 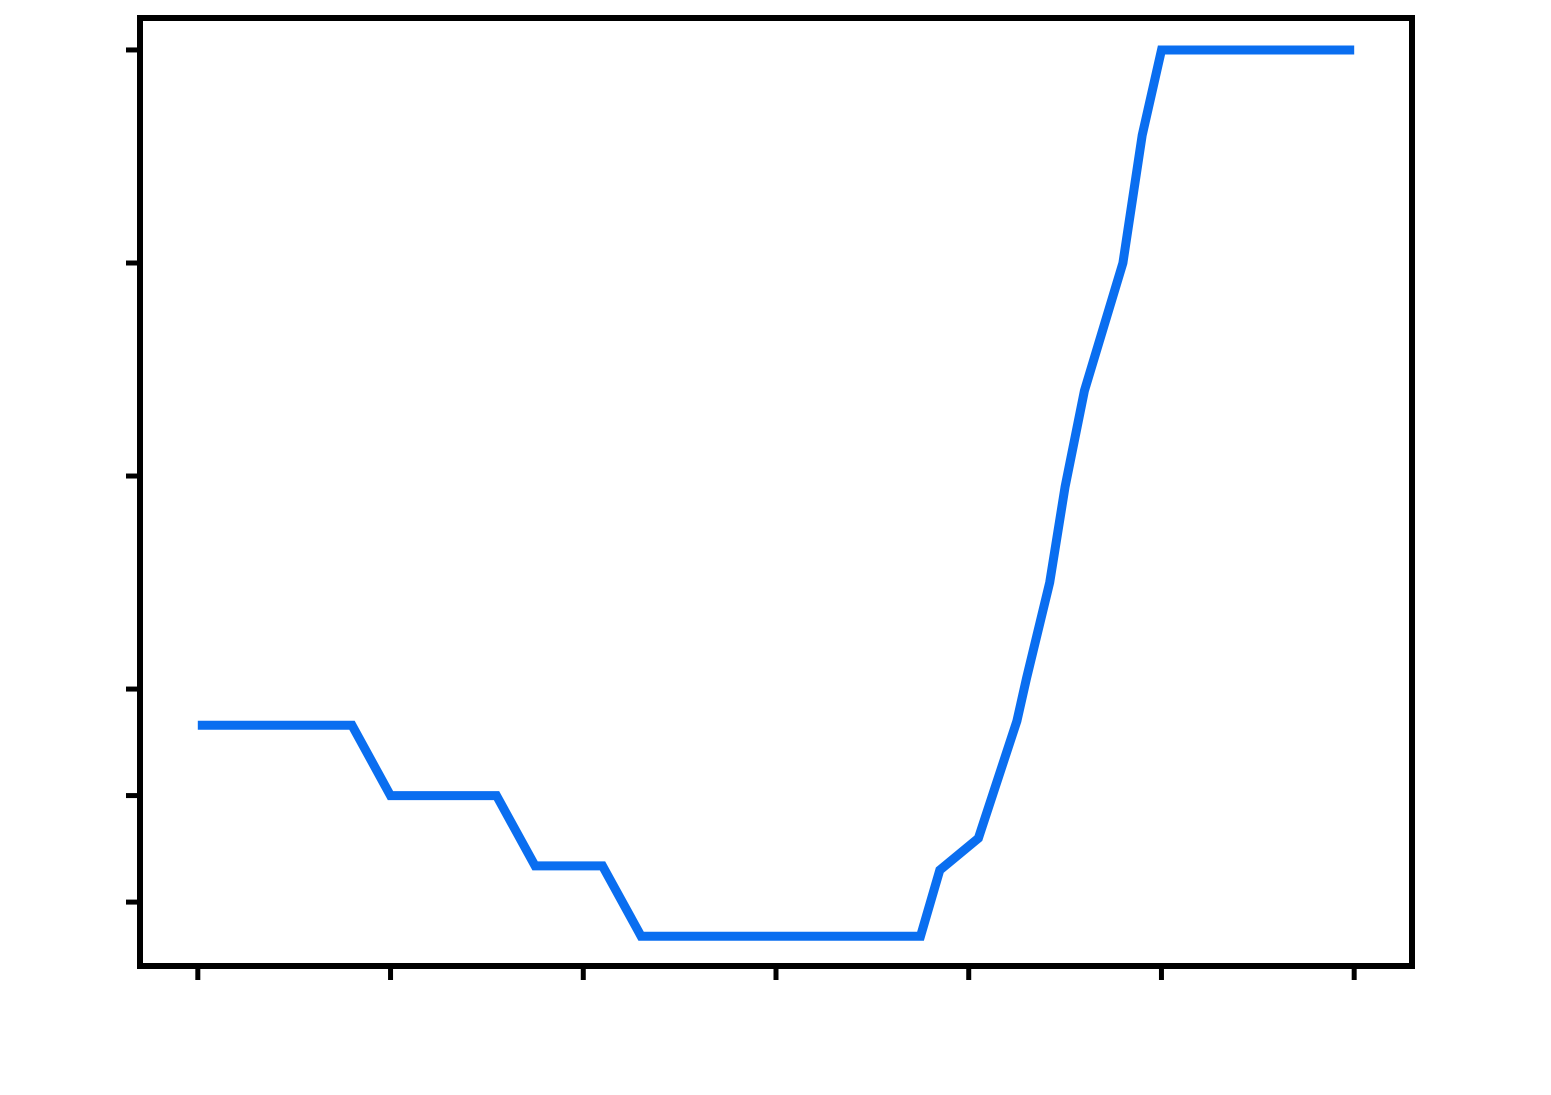 What do you see at coordinates (131, 476) in the screenshot?
I see `y-axis-ticks` at bounding box center [131, 476].